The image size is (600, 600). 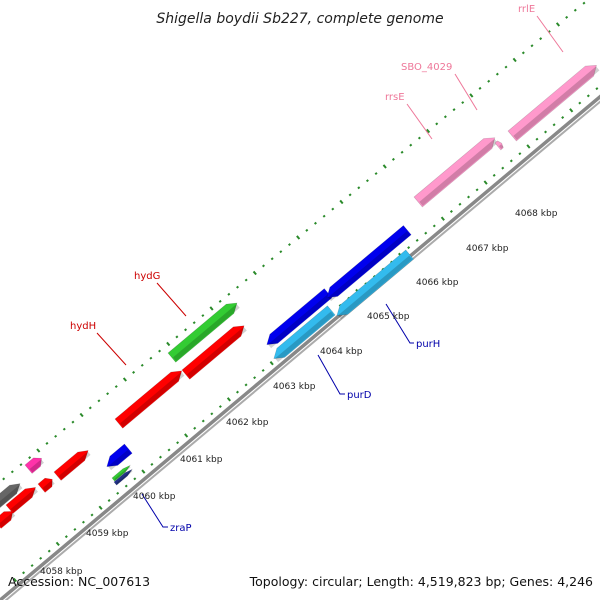 What do you see at coordinates (395, 97) in the screenshot?
I see `gene-label-rrse: rrsE` at bounding box center [395, 97].